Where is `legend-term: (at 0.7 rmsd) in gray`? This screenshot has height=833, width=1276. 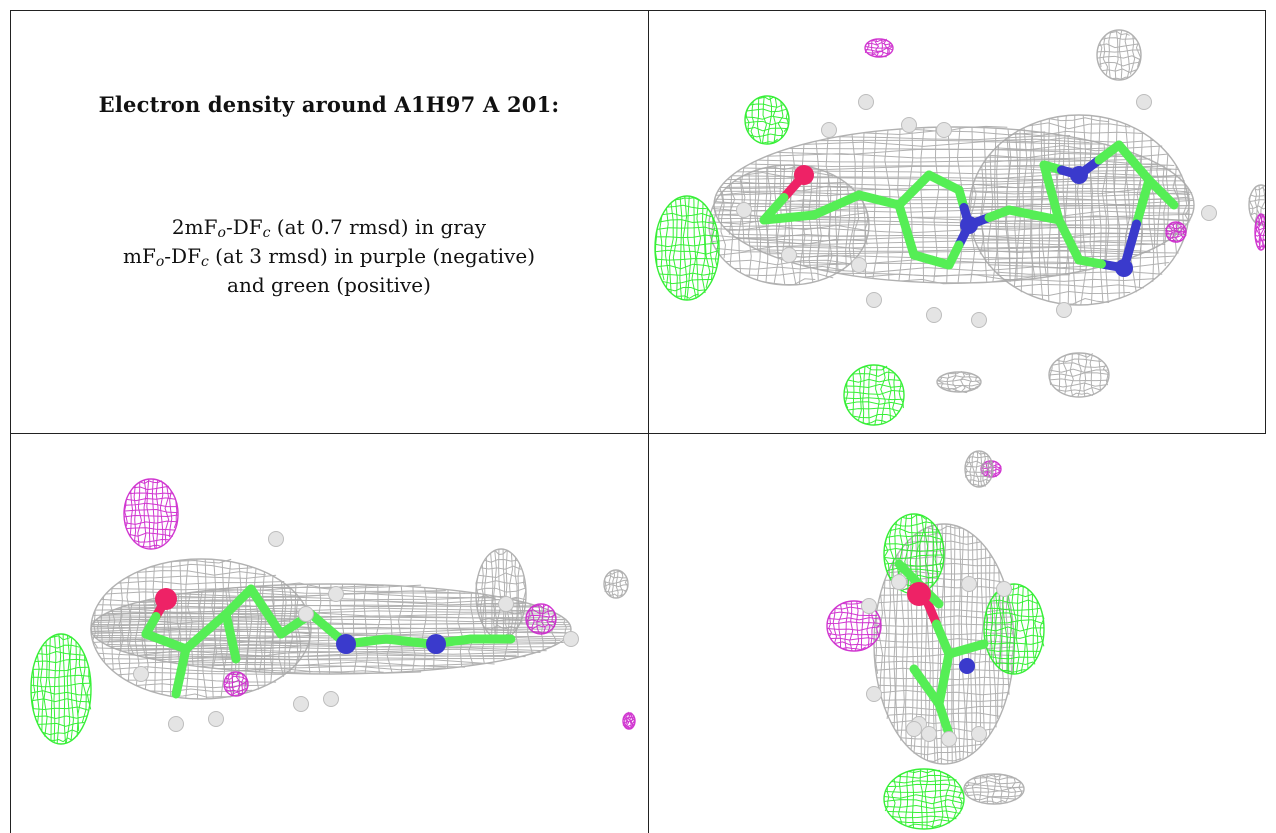
legend-term: (at 0.7 rmsd) in gray is located at coordinates (378, 227).